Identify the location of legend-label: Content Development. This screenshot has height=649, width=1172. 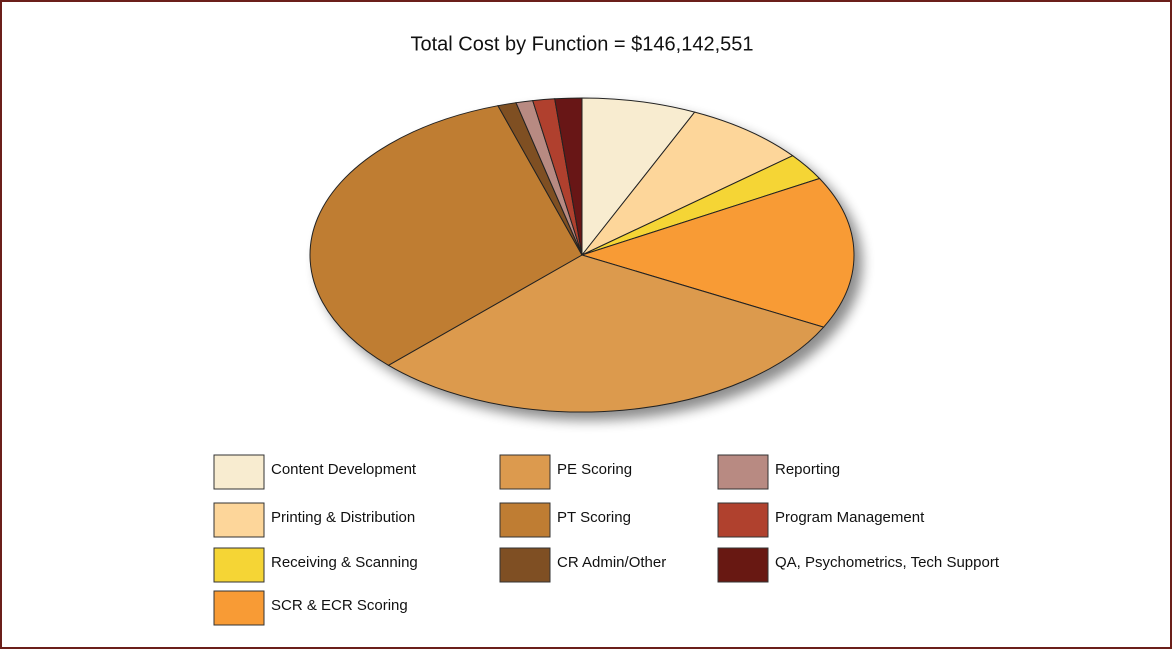
(344, 469).